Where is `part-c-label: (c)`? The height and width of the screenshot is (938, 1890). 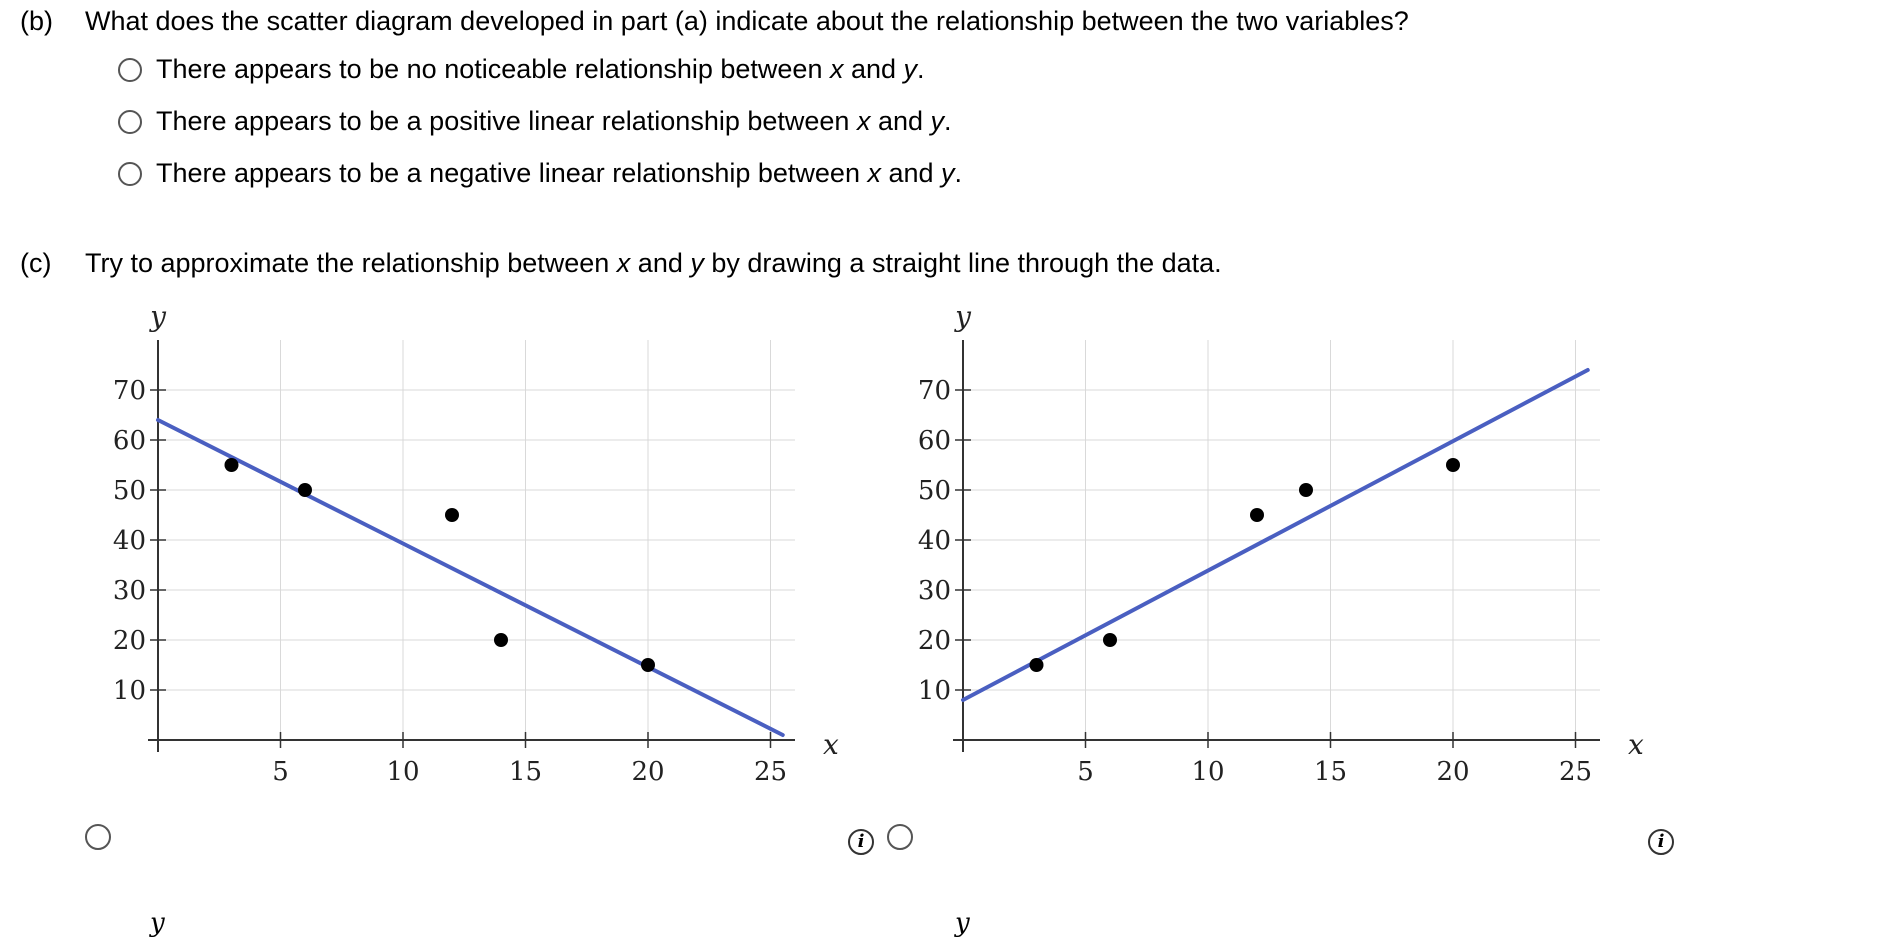
part-c-label: (c) is located at coordinates (36, 263).